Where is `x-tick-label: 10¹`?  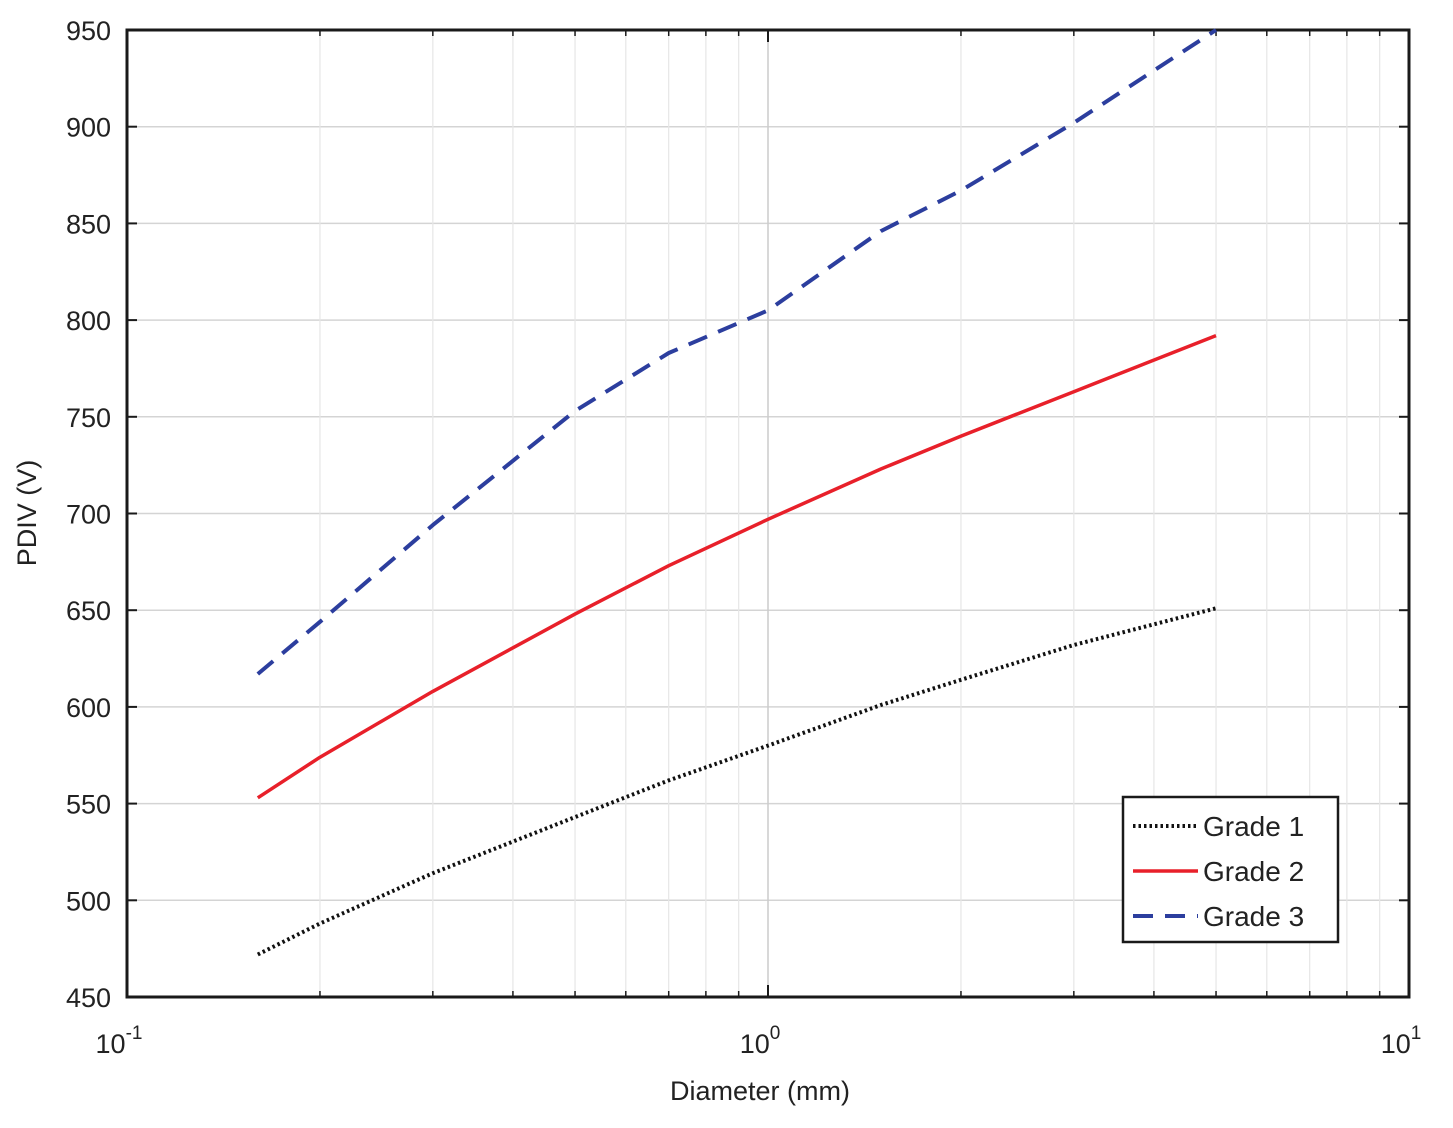
x-tick-label: 10¹ is located at coordinates (1401, 1041).